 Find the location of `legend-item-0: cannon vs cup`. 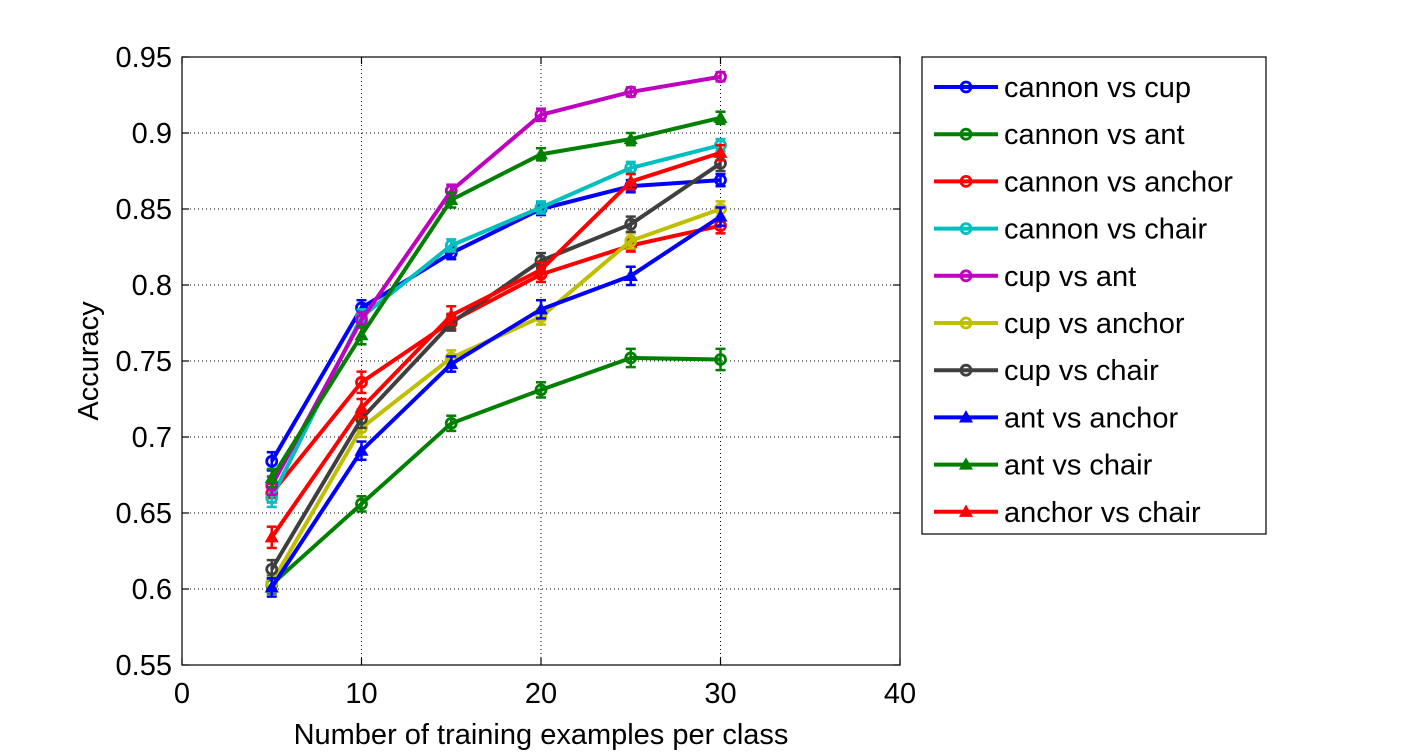

legend-item-0: cannon vs cup is located at coordinates (1062, 88).